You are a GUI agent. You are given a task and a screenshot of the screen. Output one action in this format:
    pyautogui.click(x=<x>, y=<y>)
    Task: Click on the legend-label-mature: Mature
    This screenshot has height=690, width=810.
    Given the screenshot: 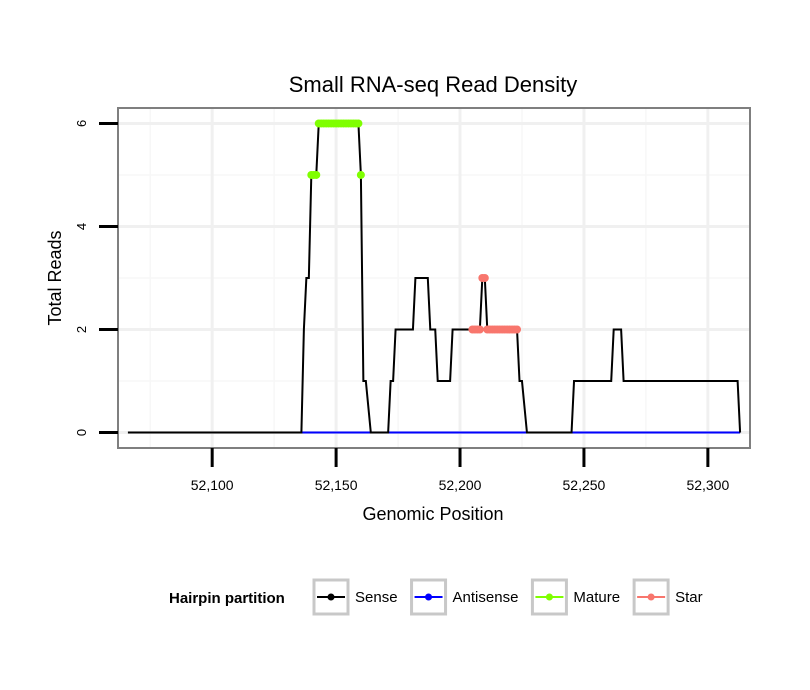 What is the action you would take?
    pyautogui.click(x=596, y=597)
    